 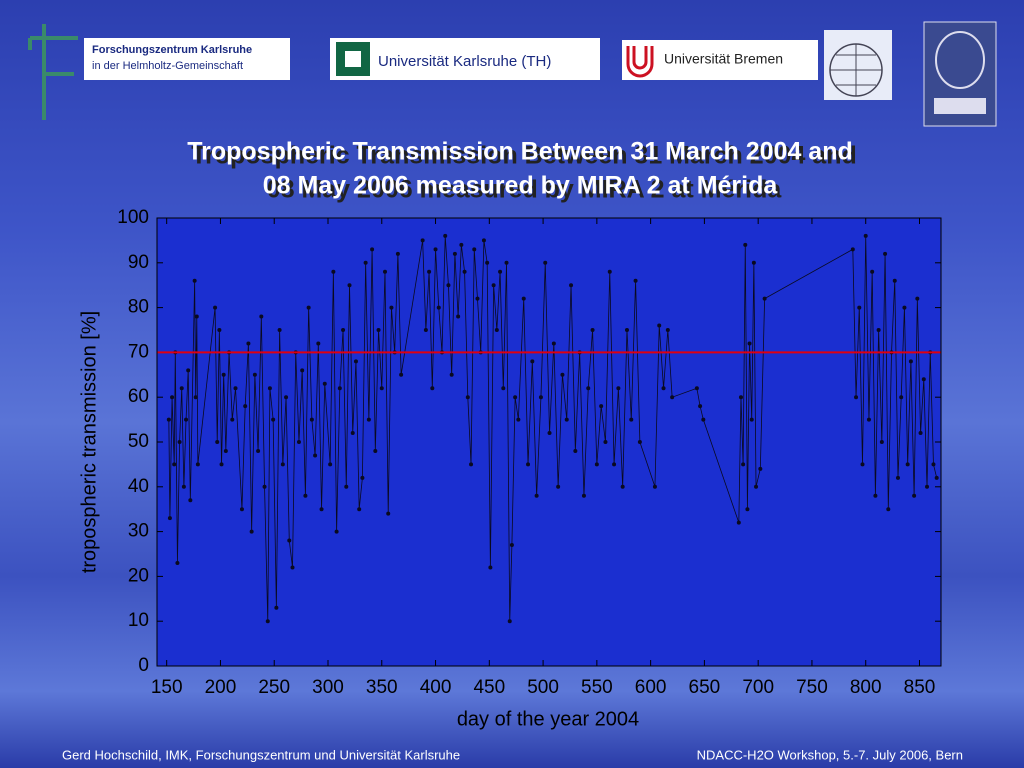 What do you see at coordinates (525, 190) in the screenshot?
I see `title-shadow: 08 May 2006 measured by MIRA 2 at Mérida` at bounding box center [525, 190].